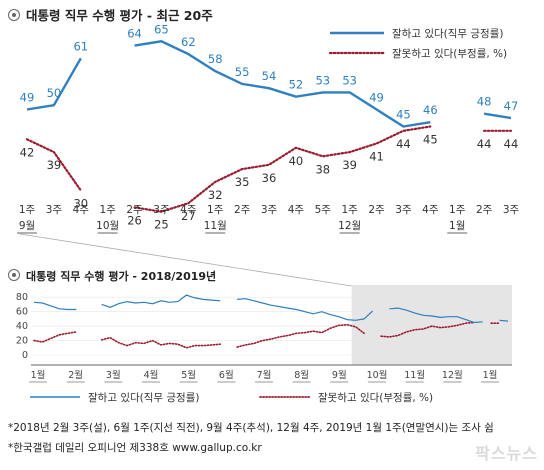 This screenshot has width=544, height=470. I want to click on x-tick-label-month: 7월, so click(264, 375).